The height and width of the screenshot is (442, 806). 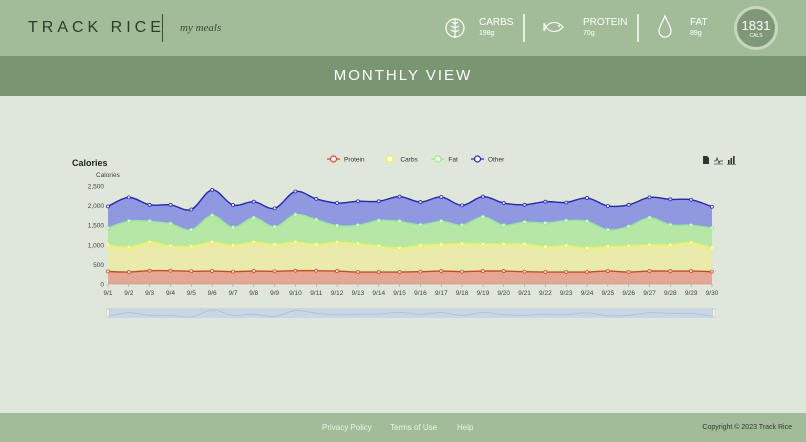 What do you see at coordinates (488, 159) in the screenshot?
I see `legend-item-other: Other` at bounding box center [488, 159].